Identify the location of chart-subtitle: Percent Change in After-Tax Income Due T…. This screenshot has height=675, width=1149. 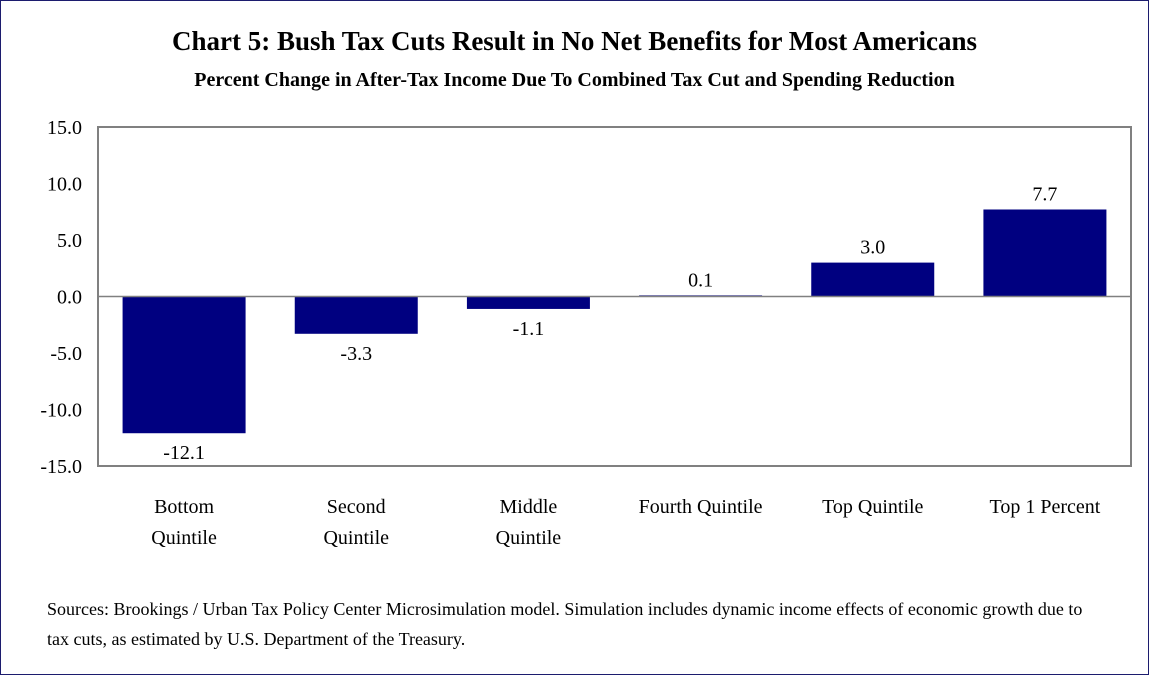
(574, 80).